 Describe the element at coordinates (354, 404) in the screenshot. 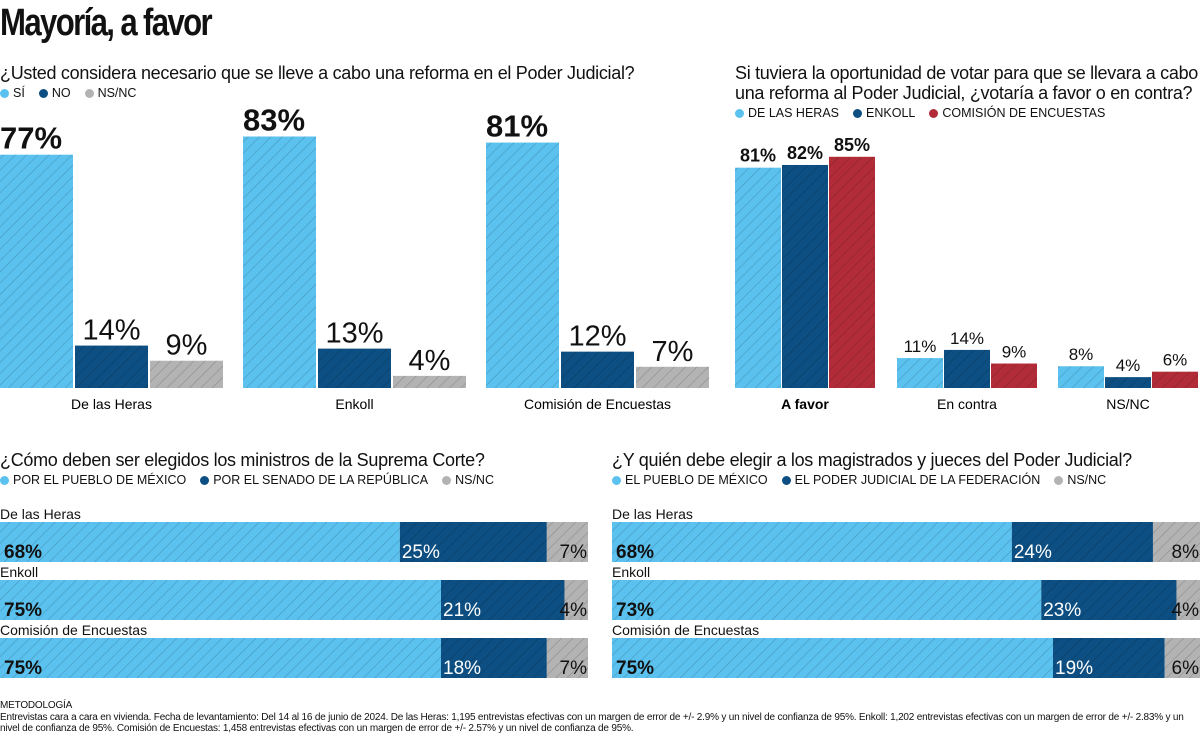

I see `category-label: Enkoll` at that location.